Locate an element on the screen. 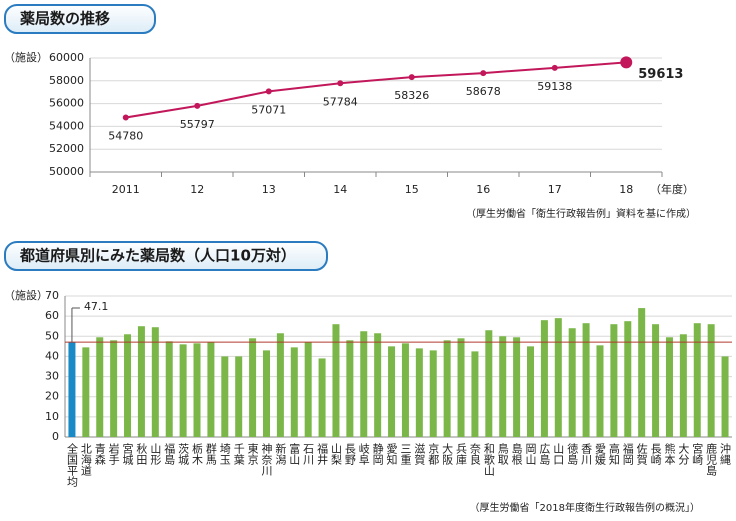 The width and height of the screenshot is (736, 521). x-tick-label: 千葉 is located at coordinates (238, 454).